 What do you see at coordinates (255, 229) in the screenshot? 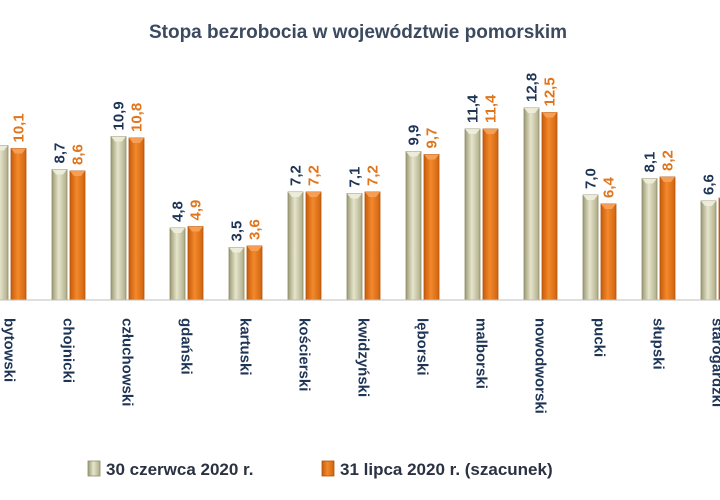
I see `value-label-series-2-4: 3,6` at bounding box center [255, 229].